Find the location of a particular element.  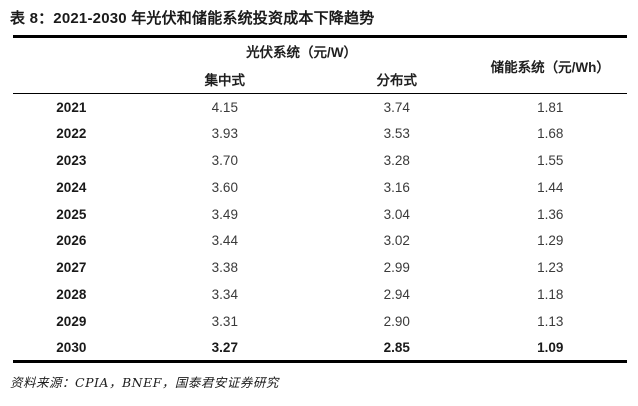

centralized-column-header: 集中式 is located at coordinates (225, 80).